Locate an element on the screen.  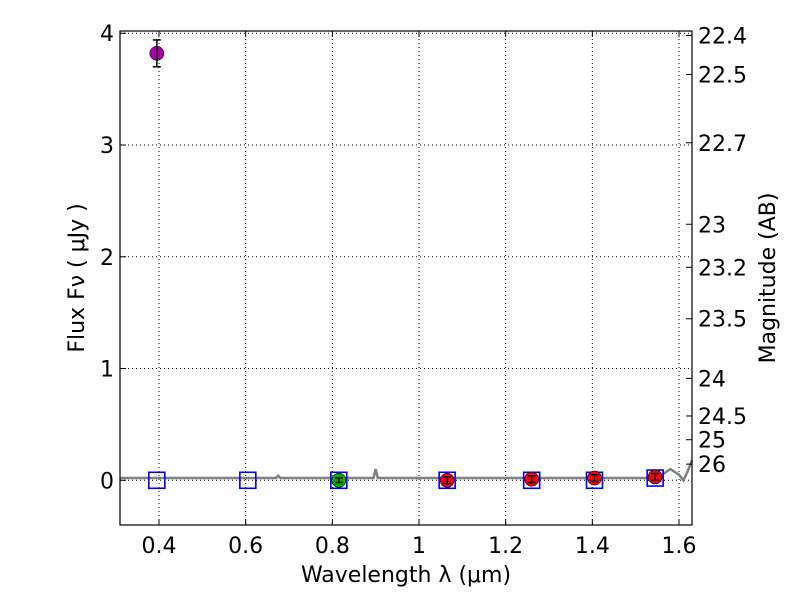
magnitude-tick-label: 24 is located at coordinates (712, 379).